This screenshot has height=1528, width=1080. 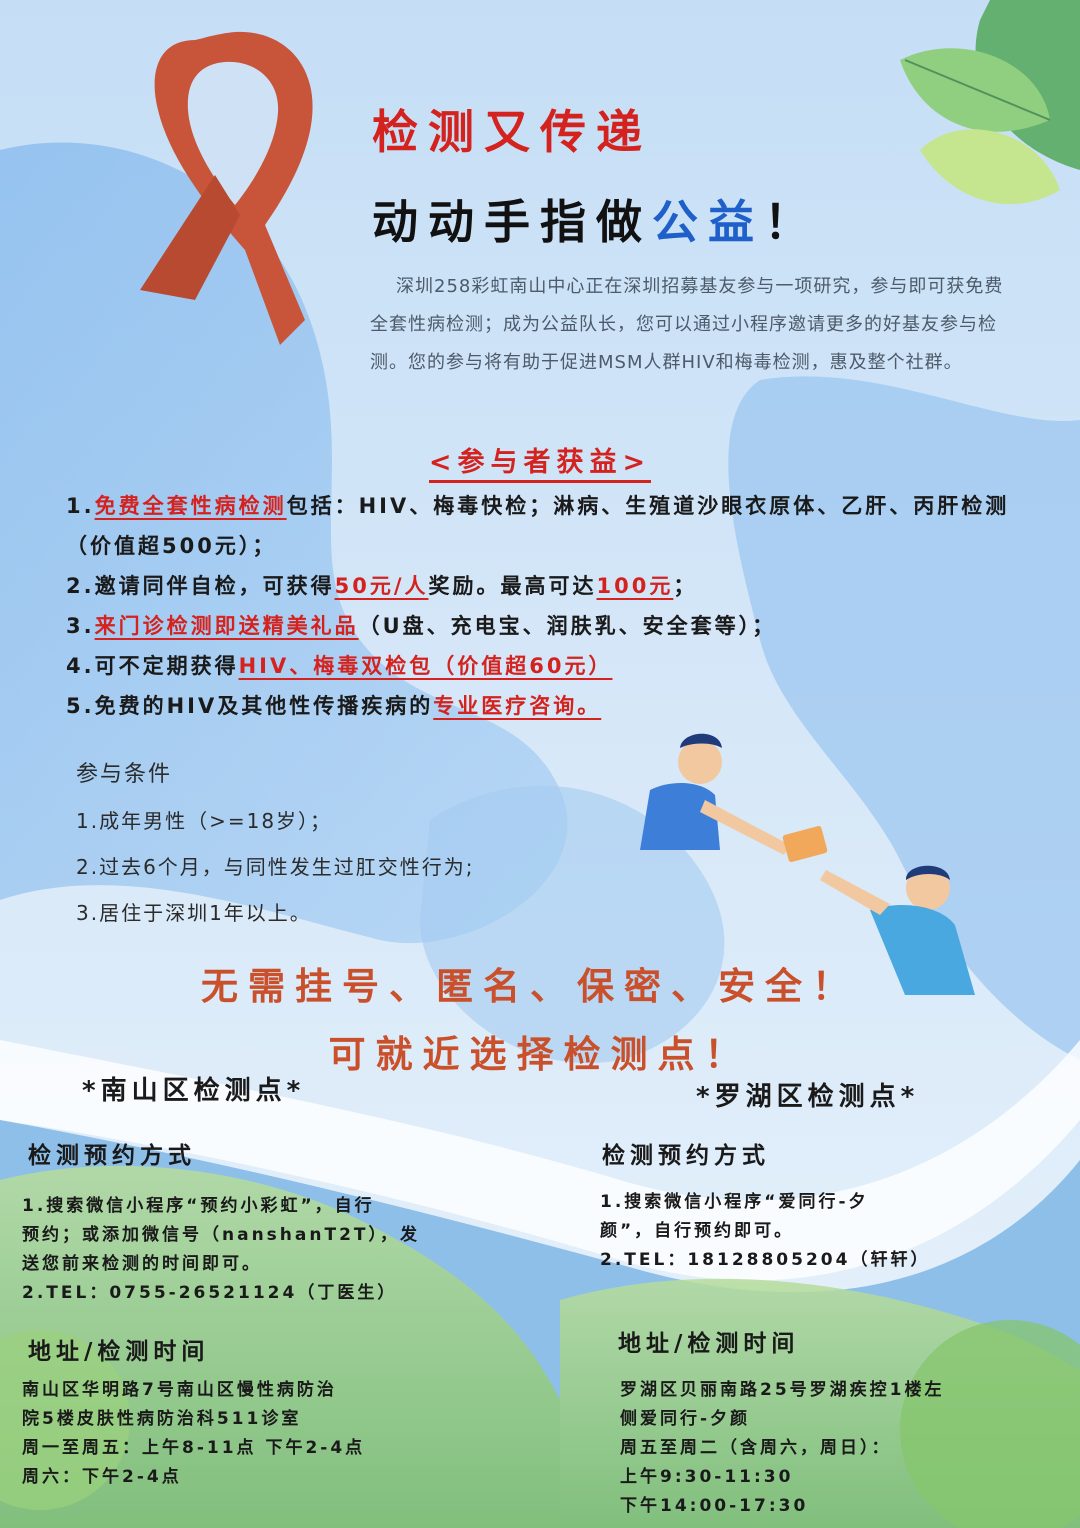 What do you see at coordinates (210, 1293) in the screenshot?
I see `nanshan-booking-line-4: 2.TEL：0755-26521124（丁医生）` at bounding box center [210, 1293].